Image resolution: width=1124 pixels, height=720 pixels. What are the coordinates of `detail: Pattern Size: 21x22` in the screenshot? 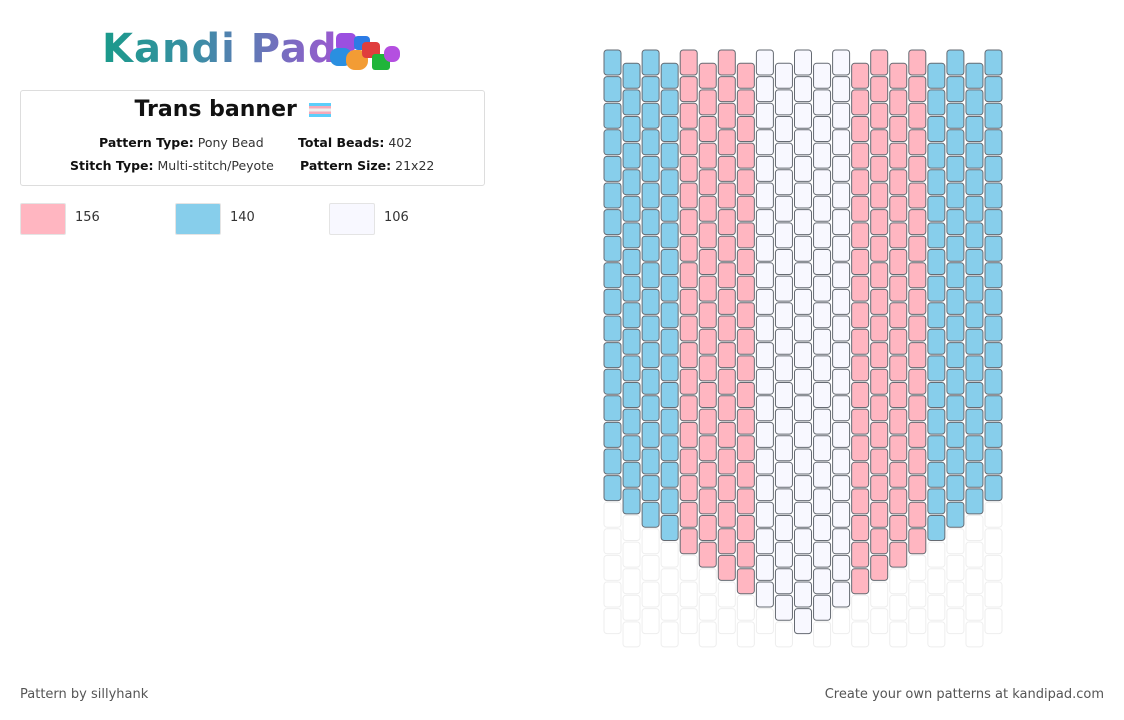 It's located at (367, 165).